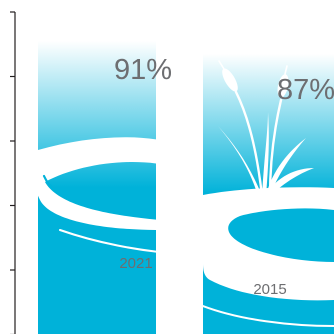 The height and width of the screenshot is (334, 334). What do you see at coordinates (135, 263) in the screenshot?
I see `category-label-2021: 2021` at bounding box center [135, 263].